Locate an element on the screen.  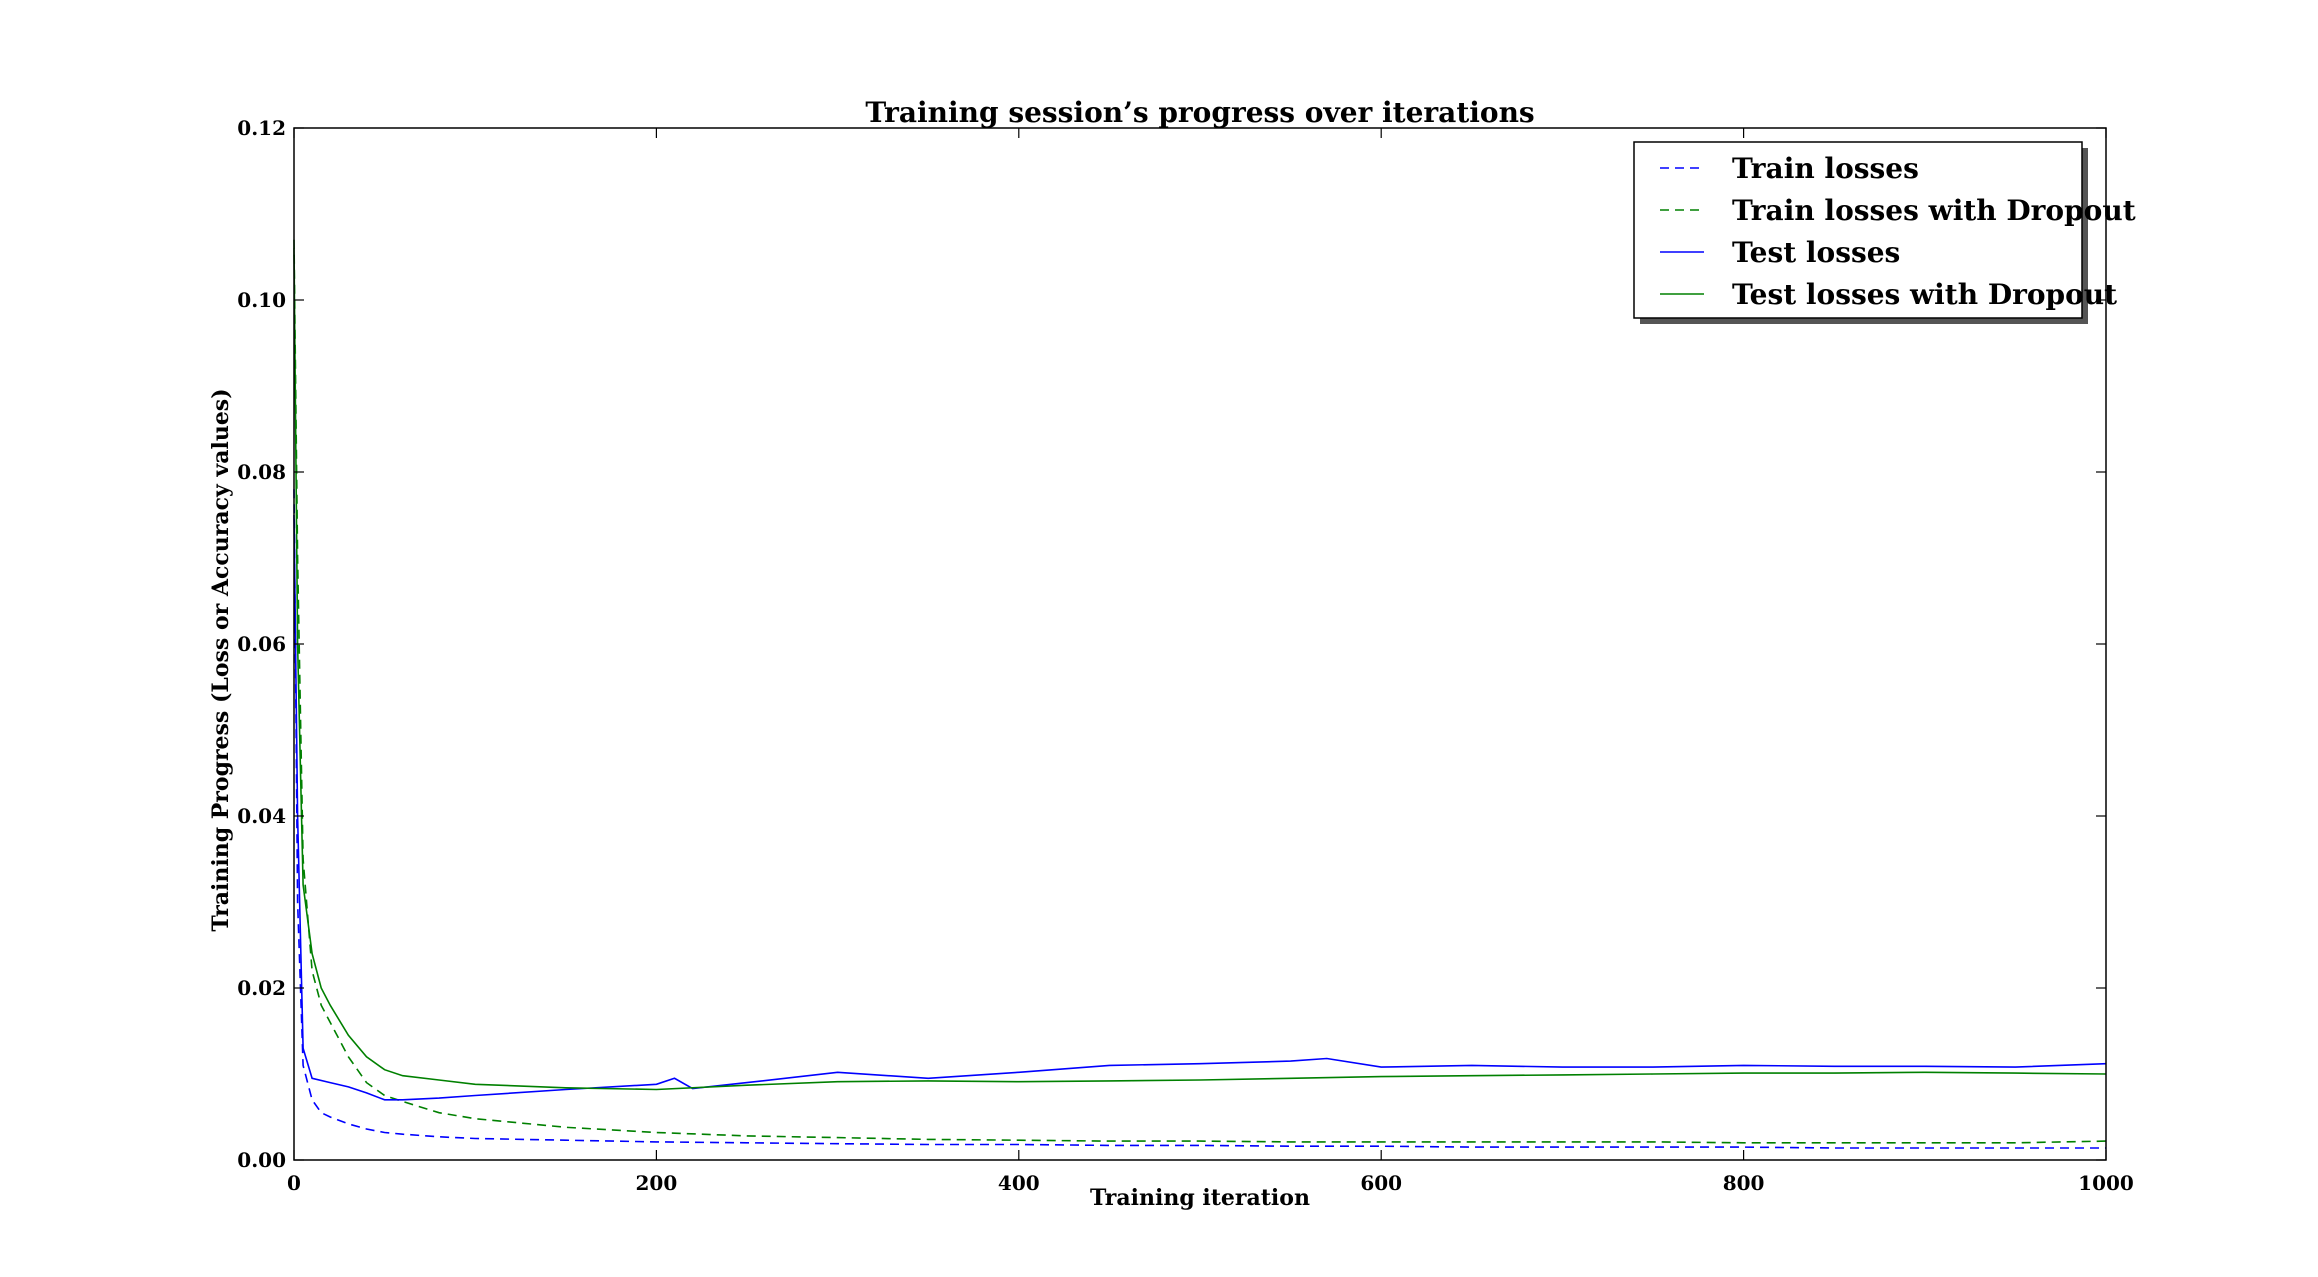
x-tick-label: 800 is located at coordinates (1744, 1183).